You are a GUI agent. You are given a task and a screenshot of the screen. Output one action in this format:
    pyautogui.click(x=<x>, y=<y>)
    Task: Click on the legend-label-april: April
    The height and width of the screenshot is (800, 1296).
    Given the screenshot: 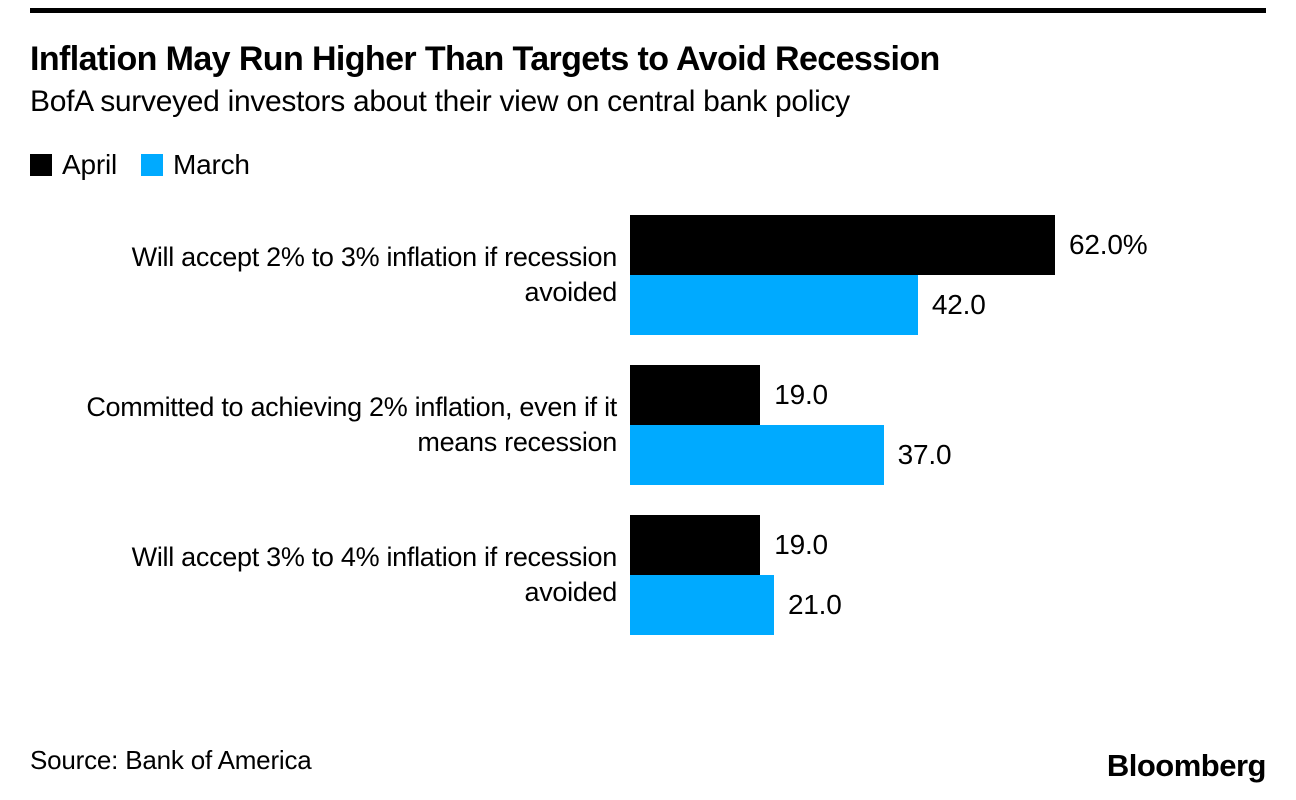 What is the action you would take?
    pyautogui.click(x=90, y=164)
    